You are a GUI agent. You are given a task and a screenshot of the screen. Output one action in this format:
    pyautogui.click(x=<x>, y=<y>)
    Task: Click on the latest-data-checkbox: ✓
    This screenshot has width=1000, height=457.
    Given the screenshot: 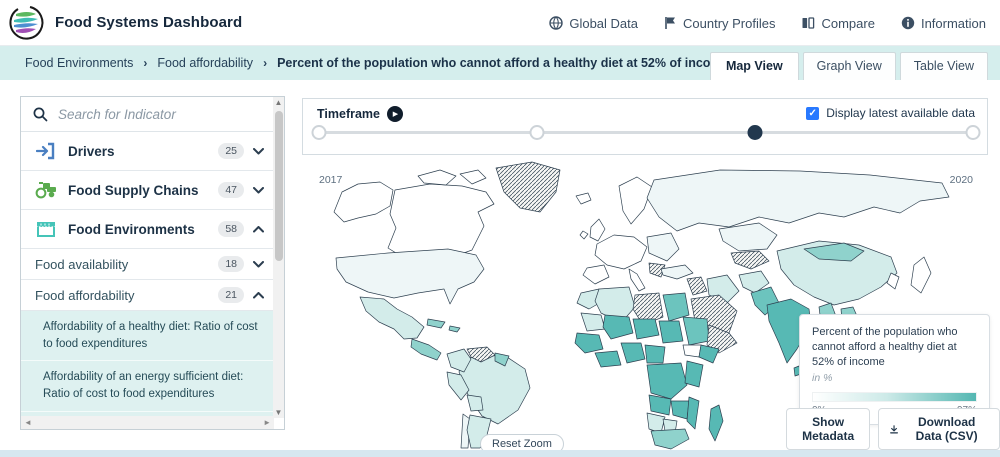 What is the action you would take?
    pyautogui.click(x=813, y=113)
    